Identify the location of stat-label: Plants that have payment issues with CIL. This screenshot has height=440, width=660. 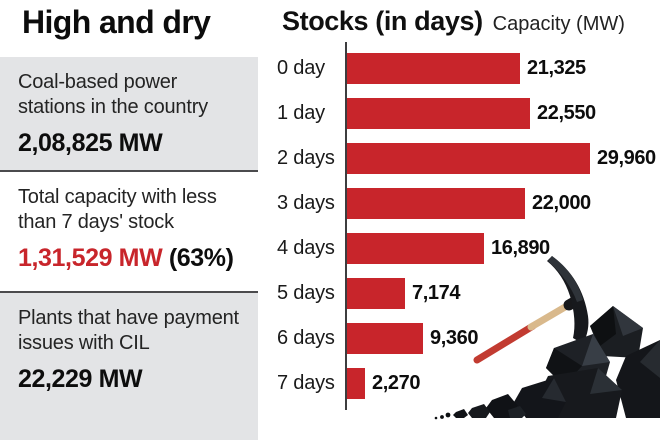
(132, 331).